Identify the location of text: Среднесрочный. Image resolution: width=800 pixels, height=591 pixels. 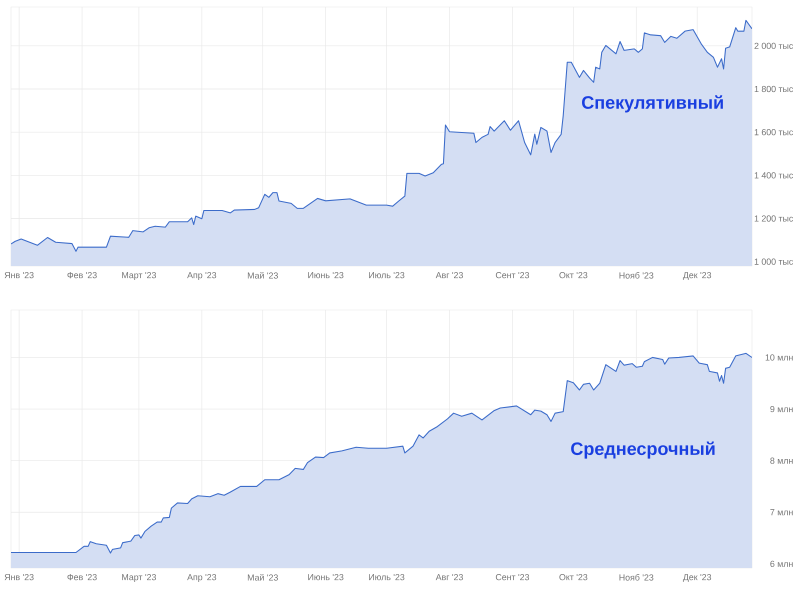
(643, 450).